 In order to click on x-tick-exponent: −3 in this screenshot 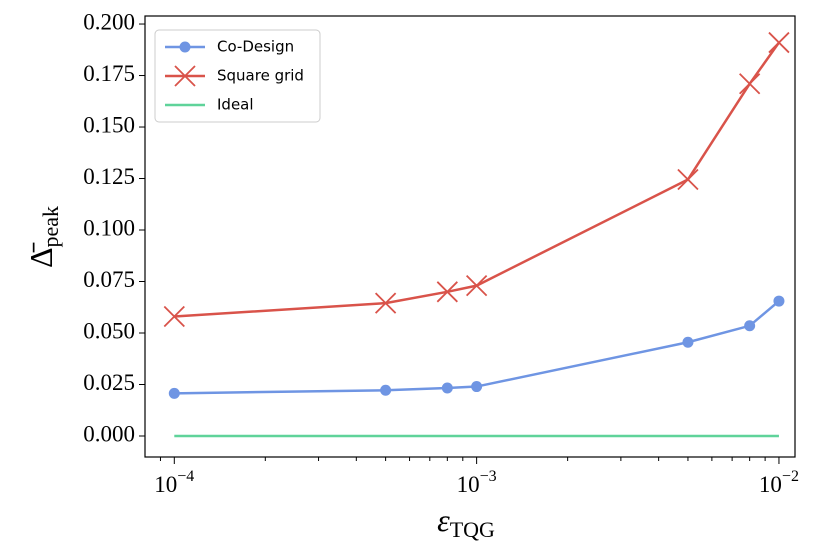, I will do `click(488, 476)`.